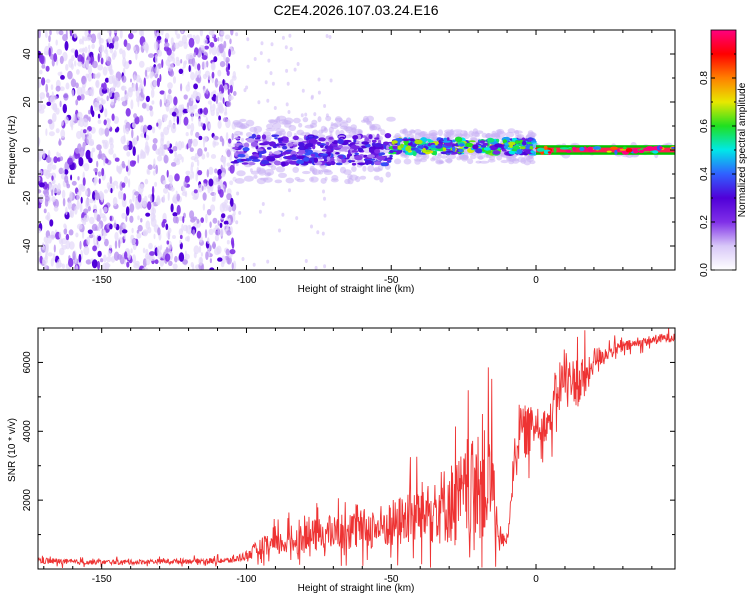 Image resolution: width=750 pixels, height=600 pixels. Describe the element at coordinates (704, 126) in the screenshot. I see `colorbar-tick-label: 0.6` at that location.